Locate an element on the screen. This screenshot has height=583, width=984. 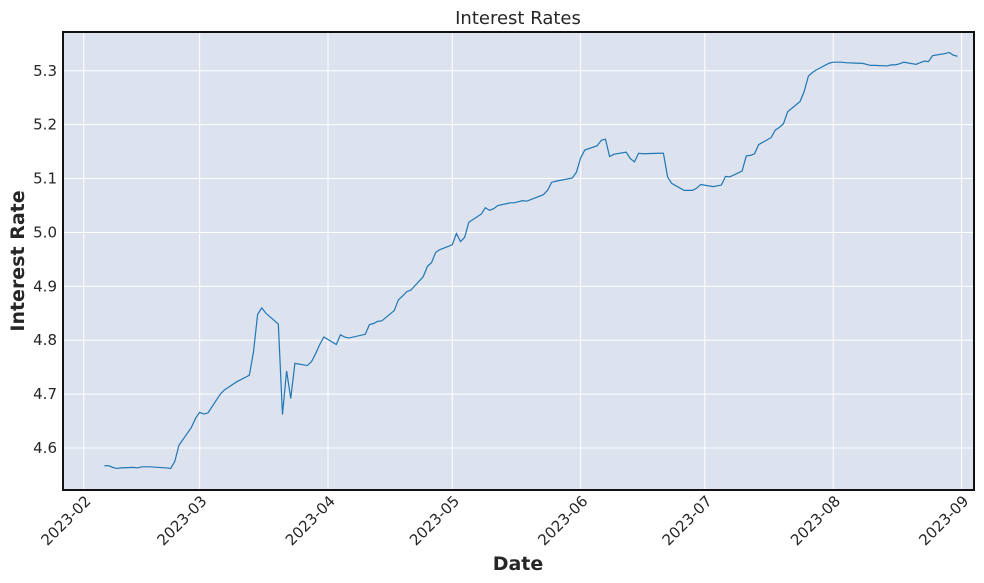
y-tick-label: 5.1 is located at coordinates (45, 179).